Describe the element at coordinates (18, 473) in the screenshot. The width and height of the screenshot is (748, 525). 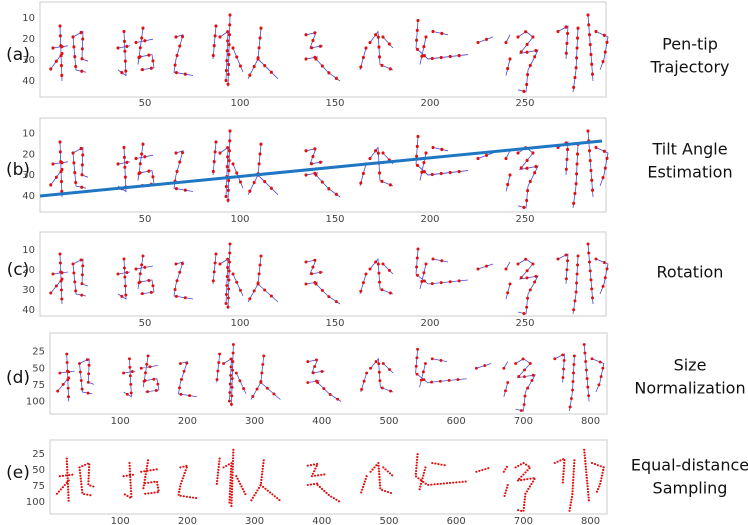
I see `panel-label: (e)` at that location.